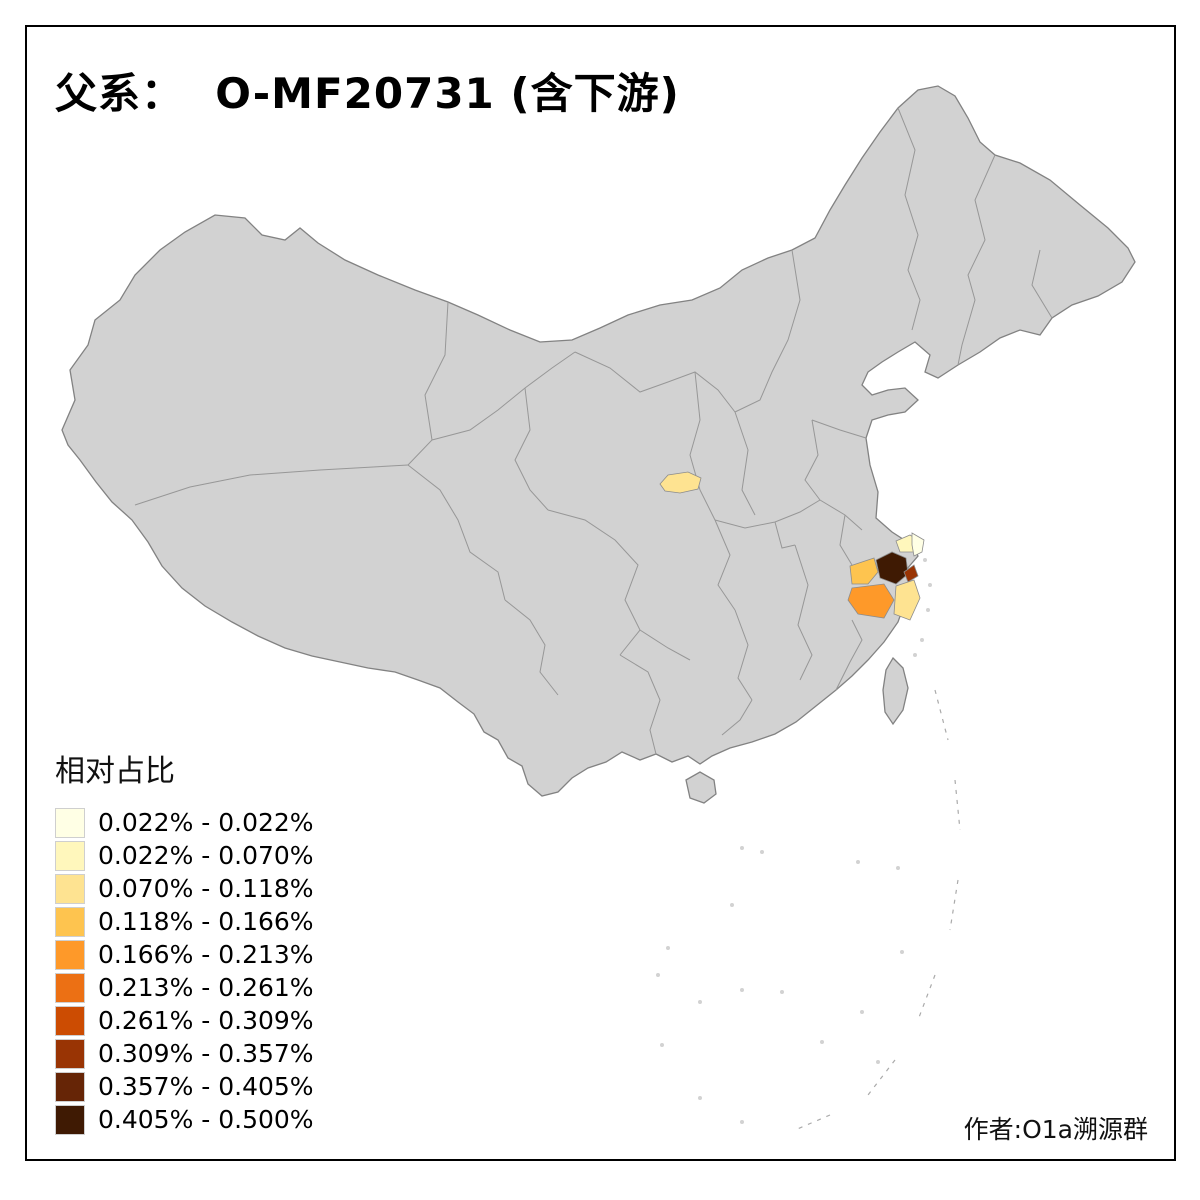 Image resolution: width=1200 pixels, height=1200 pixels. Describe the element at coordinates (206, 888) in the screenshot. I see `legend-label: 0.070% - 0.118%` at that location.